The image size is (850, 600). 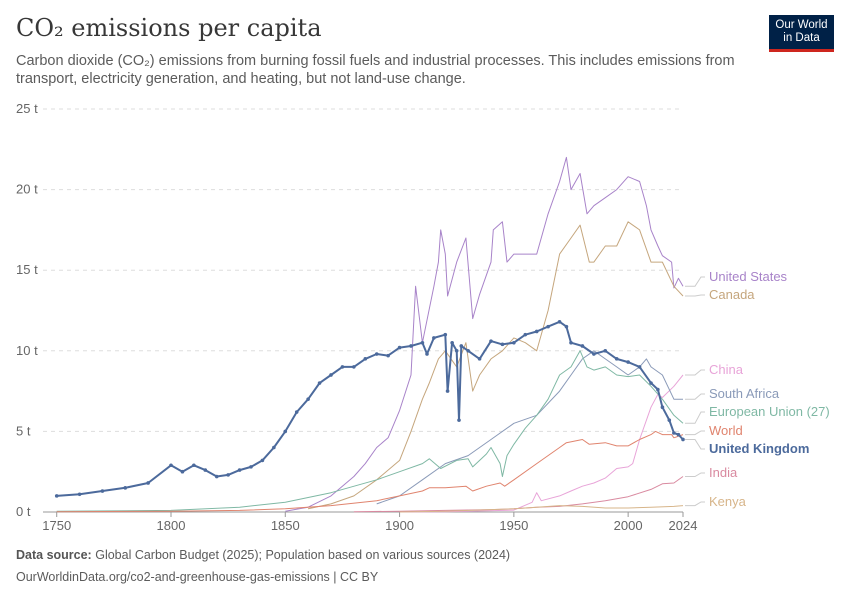 What do you see at coordinates (370, 471) in the screenshot?
I see `series-line-world` at bounding box center [370, 471].